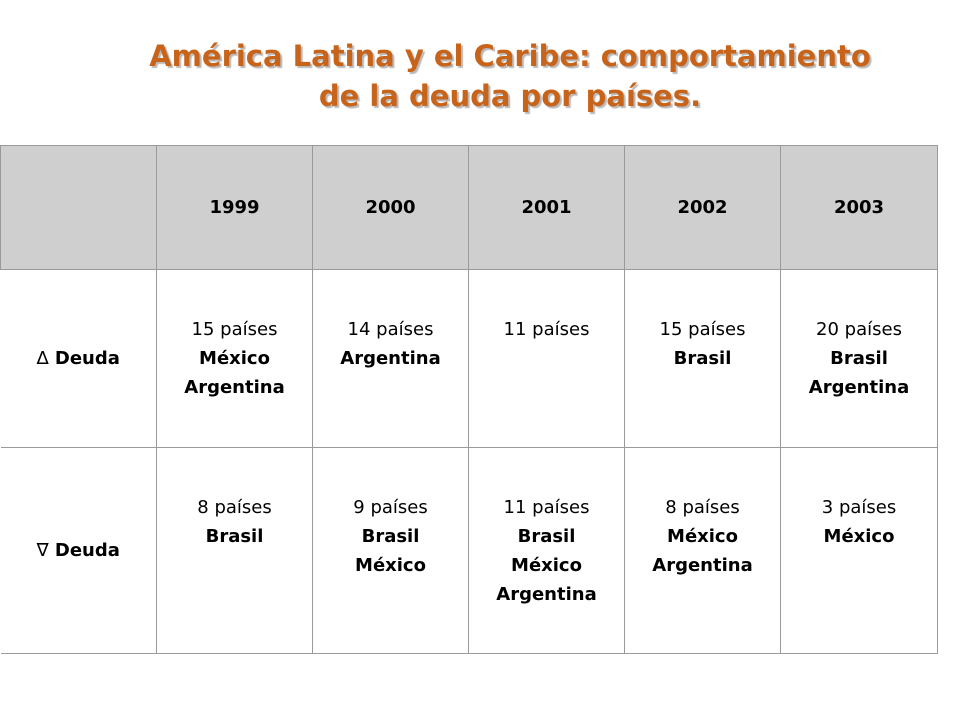  What do you see at coordinates (859, 550) in the screenshot?
I see `table-cell: 3 países México` at bounding box center [859, 550].